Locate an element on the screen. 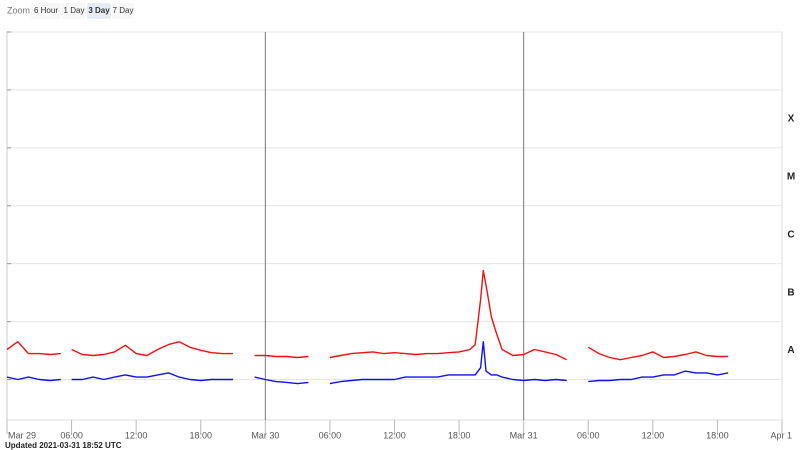 Image resolution: width=800 pixels, height=450 pixels. zoom-button-label: 1 Day is located at coordinates (74, 10).